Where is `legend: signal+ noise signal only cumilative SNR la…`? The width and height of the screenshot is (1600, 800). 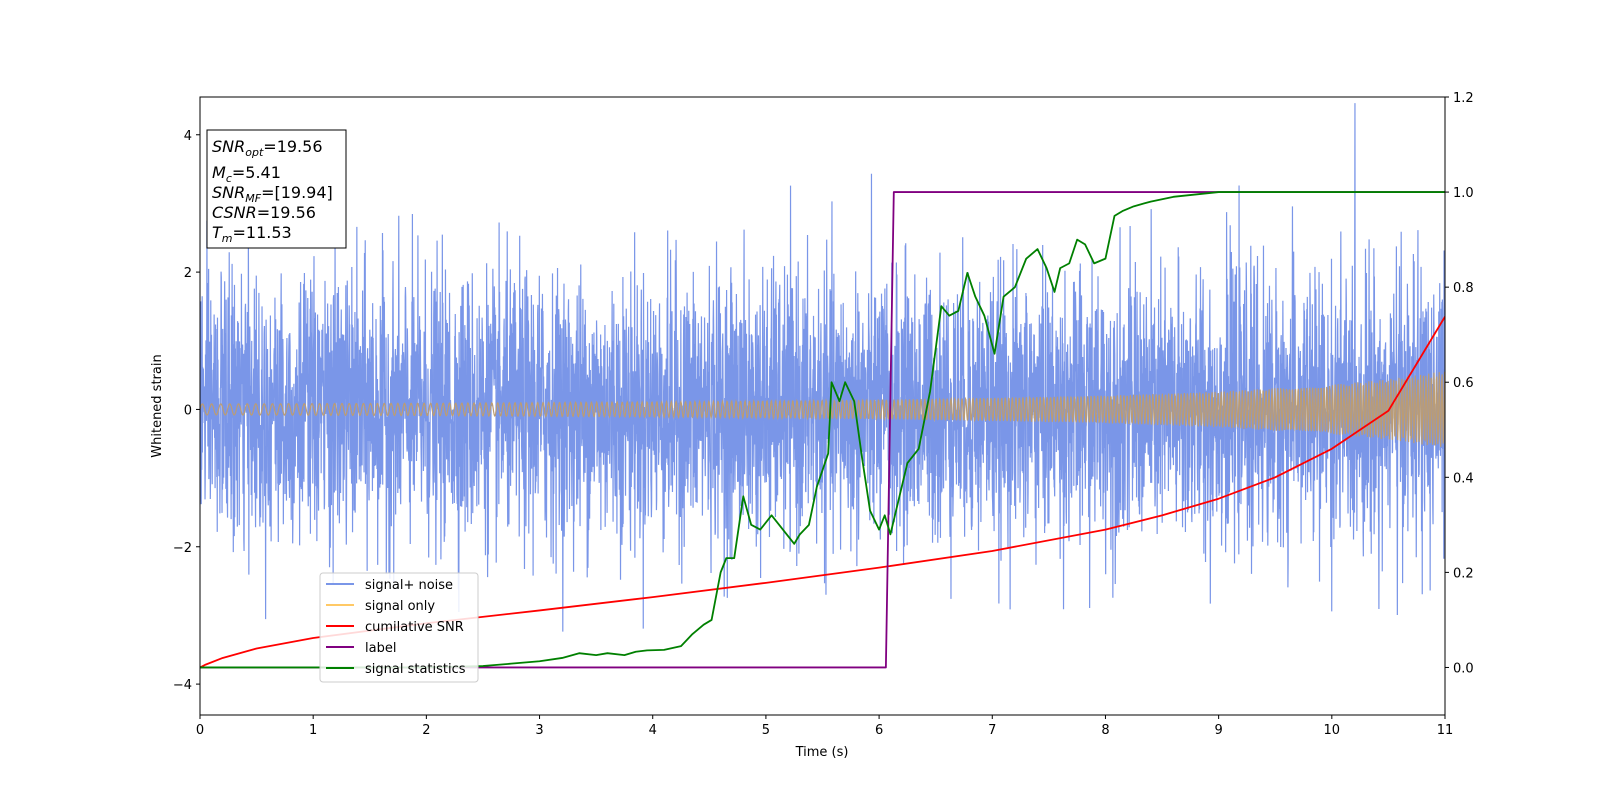
legend: signal+ noise signal only cumilative SNR la… is located at coordinates (399, 627).